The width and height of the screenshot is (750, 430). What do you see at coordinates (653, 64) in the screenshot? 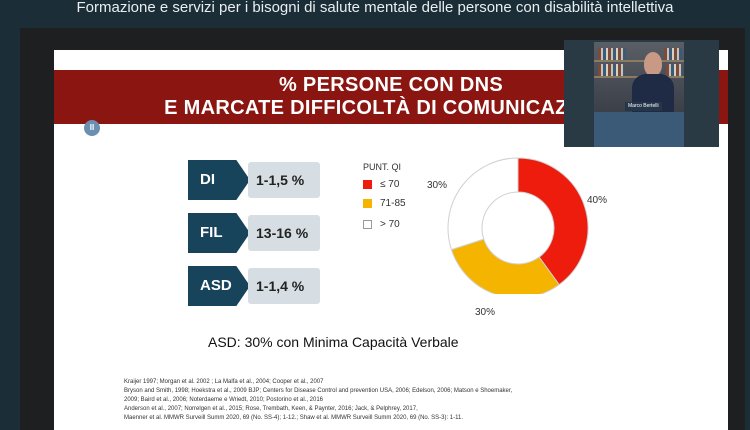
I see `speaker-head` at bounding box center [653, 64].